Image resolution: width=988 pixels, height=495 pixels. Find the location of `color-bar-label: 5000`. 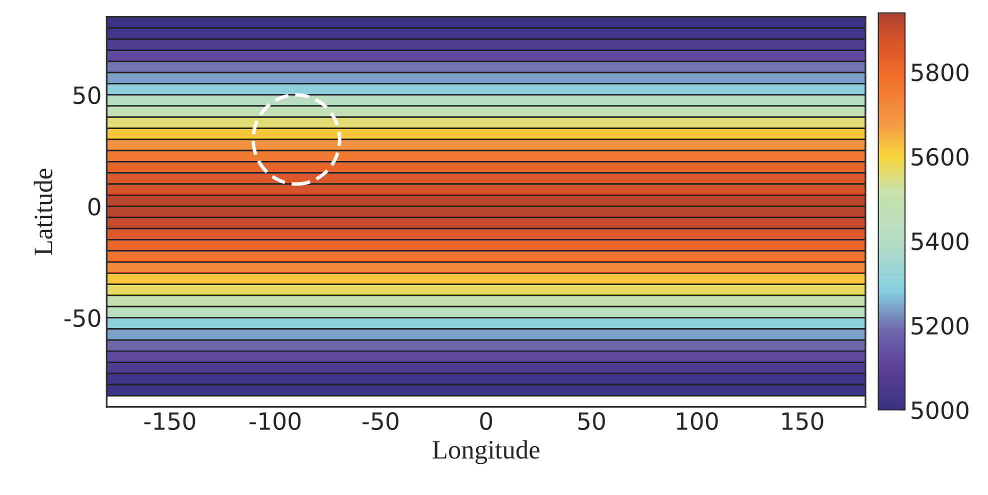

color-bar-label: 5000 is located at coordinates (940, 410).